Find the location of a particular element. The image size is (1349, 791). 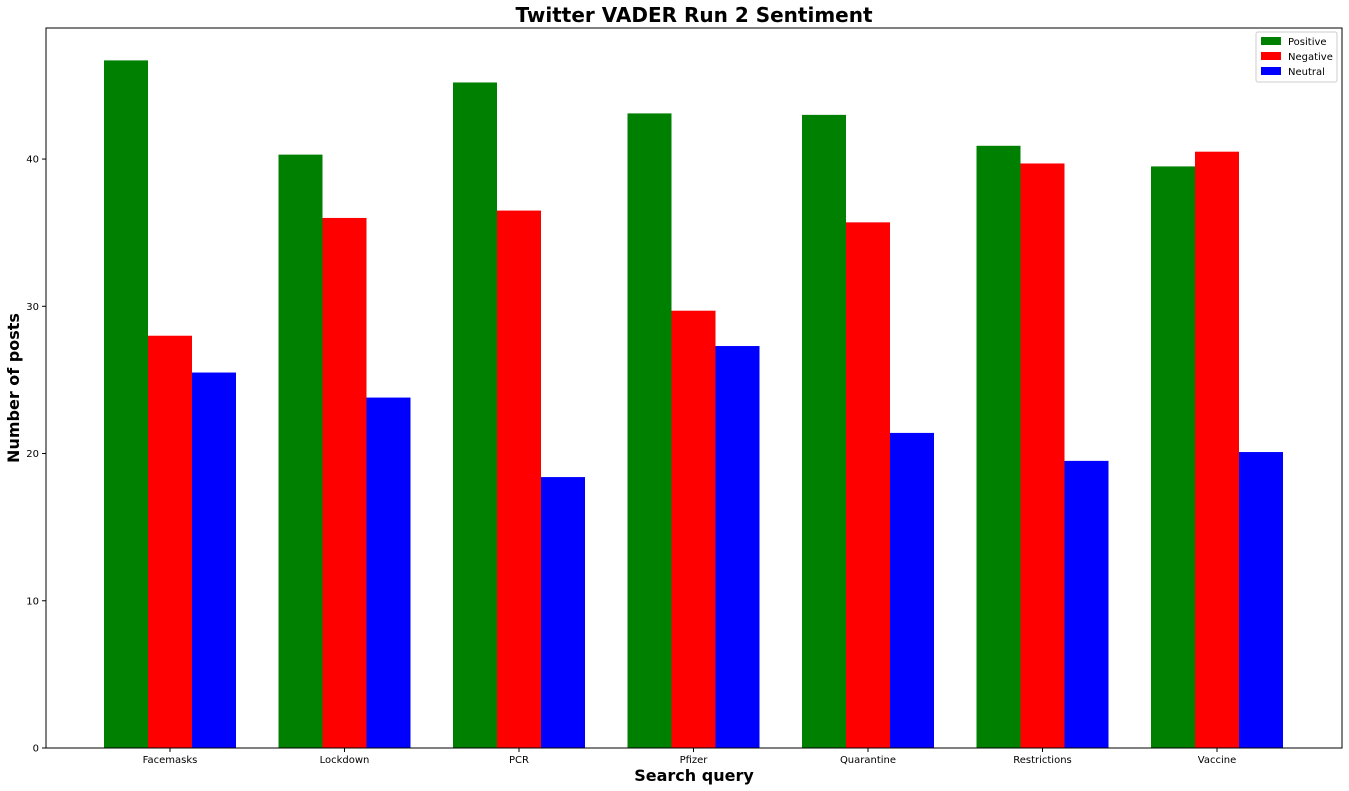

bar-negative-vaccine is located at coordinates (1217, 450).